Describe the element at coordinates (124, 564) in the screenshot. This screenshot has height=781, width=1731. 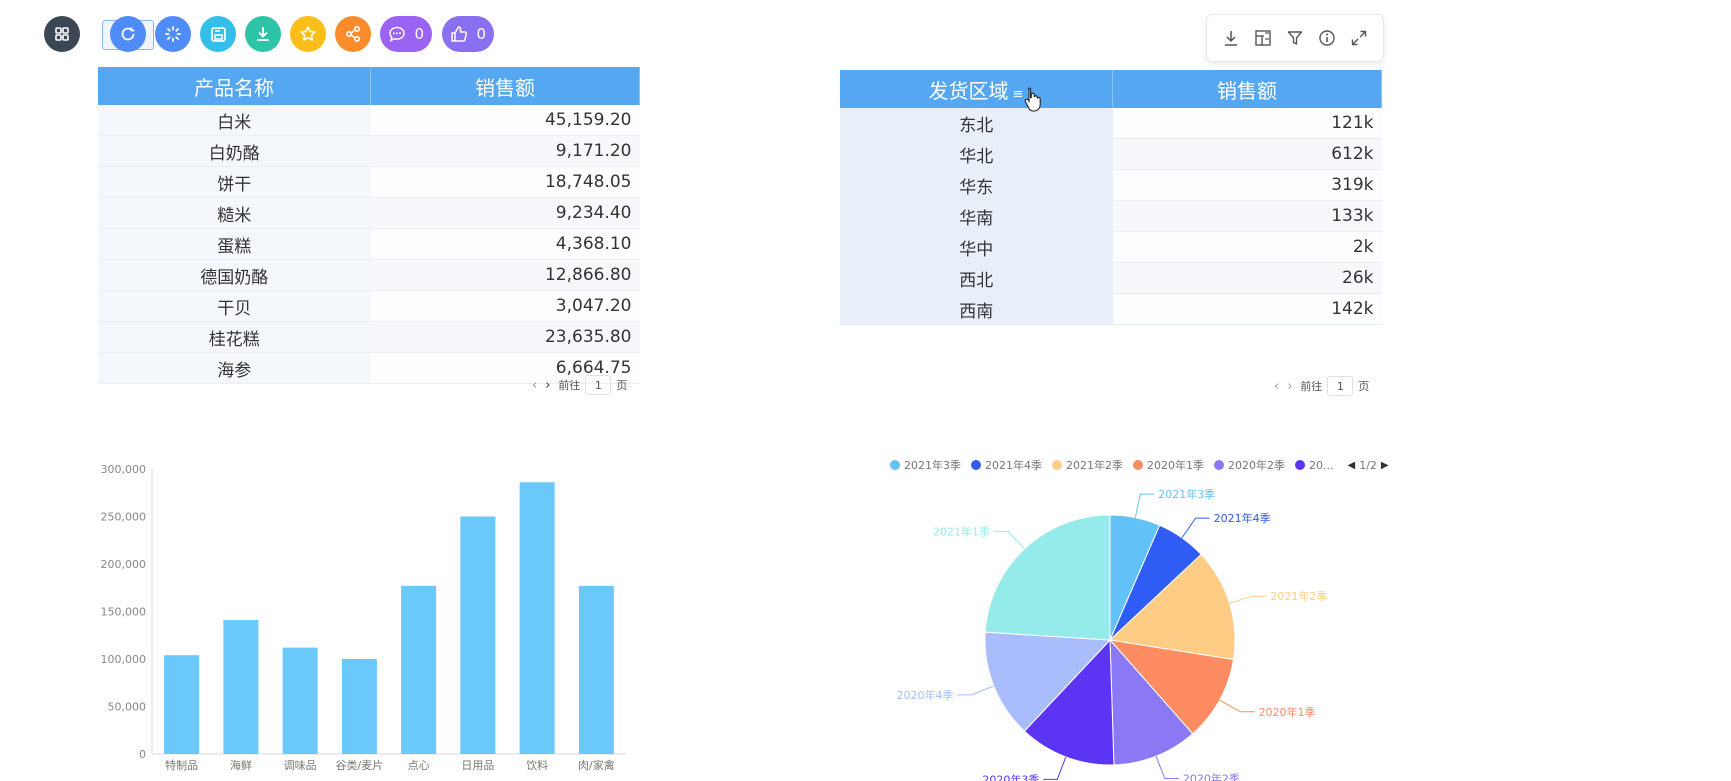
I see `y-tick-label: 200,000` at that location.